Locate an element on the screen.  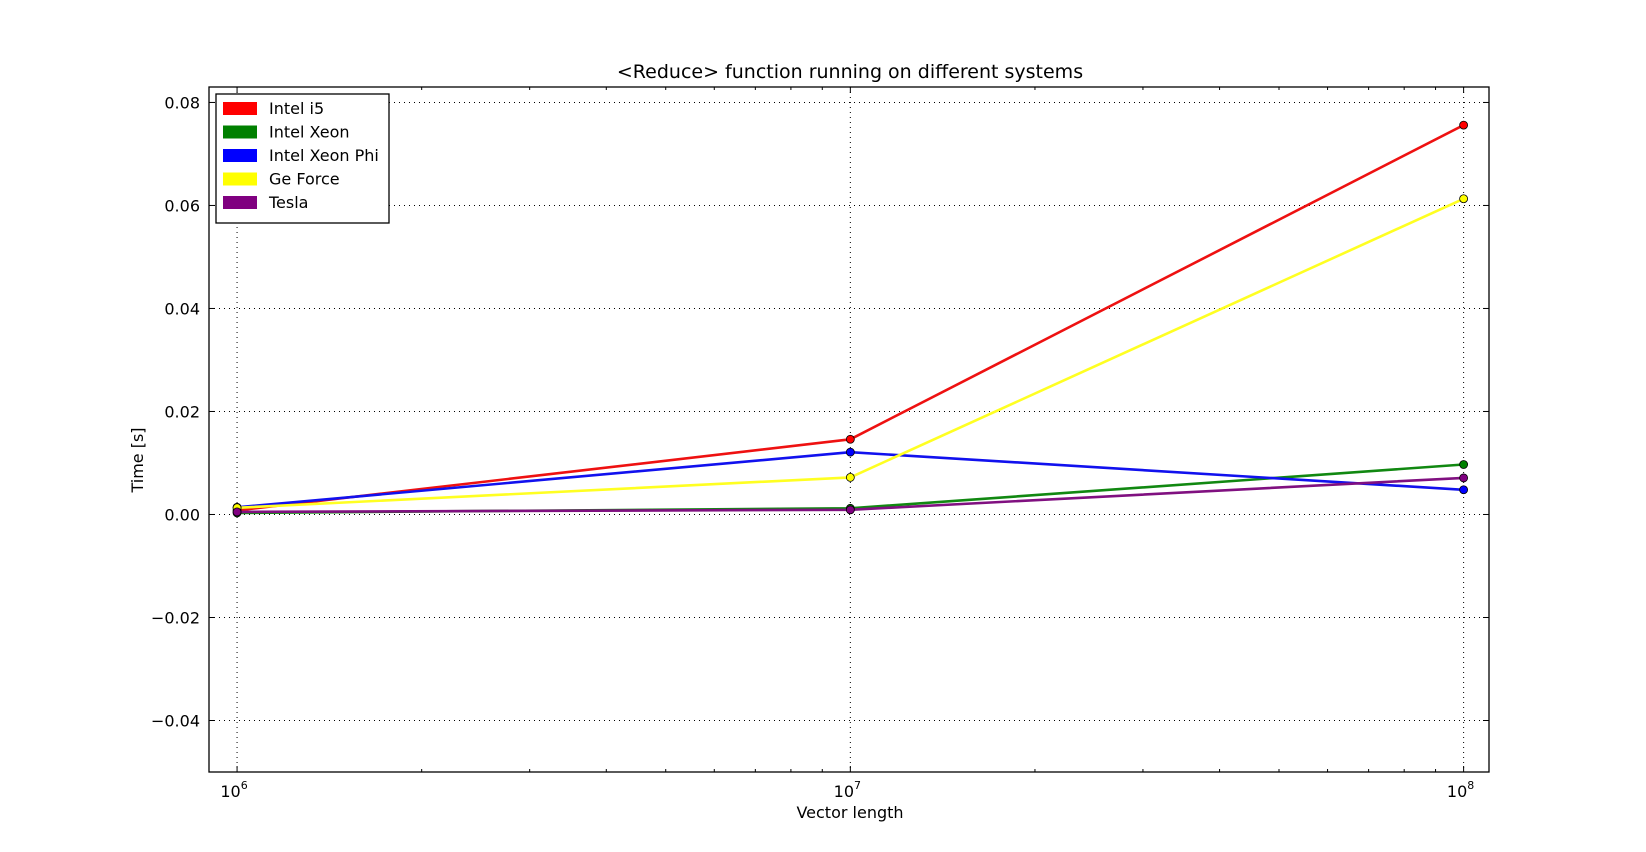
x-tick-exponent: 6 is located at coordinates (244, 785).